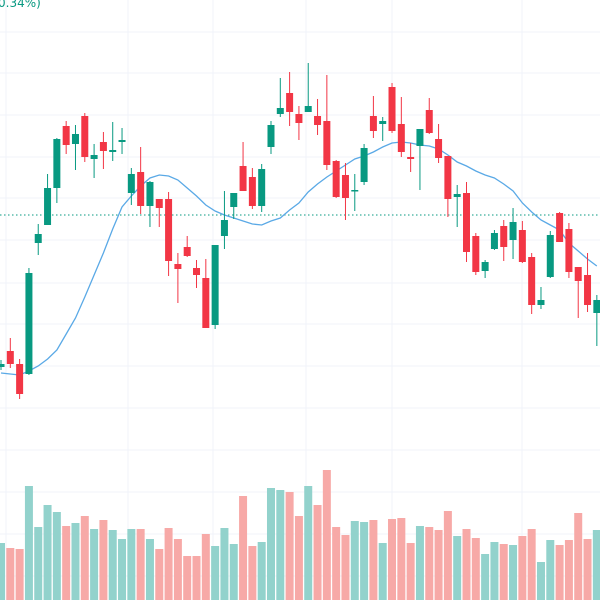 This screenshot has height=600, width=600. Describe the element at coordinates (20, 5) in the screenshot. I see `legend-change-percent: 0.34%)` at that location.